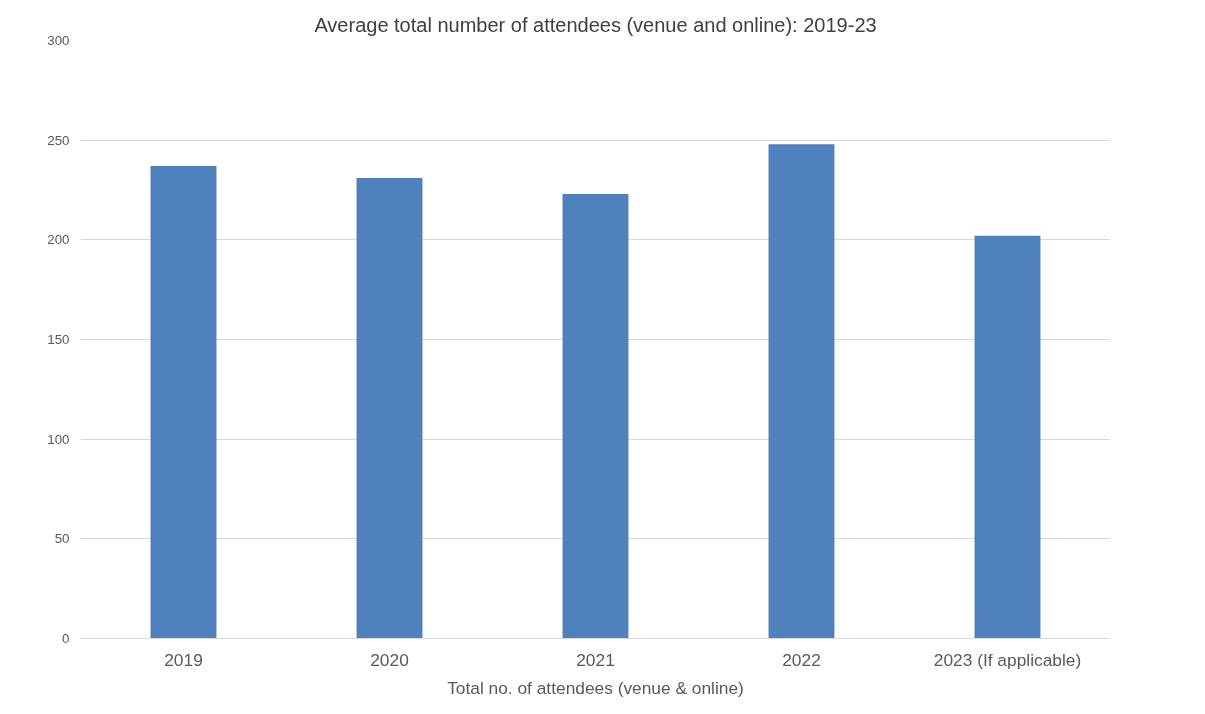 This screenshot has height=714, width=1205. What do you see at coordinates (389, 659) in the screenshot?
I see `x-tick-label: 2020` at bounding box center [389, 659].